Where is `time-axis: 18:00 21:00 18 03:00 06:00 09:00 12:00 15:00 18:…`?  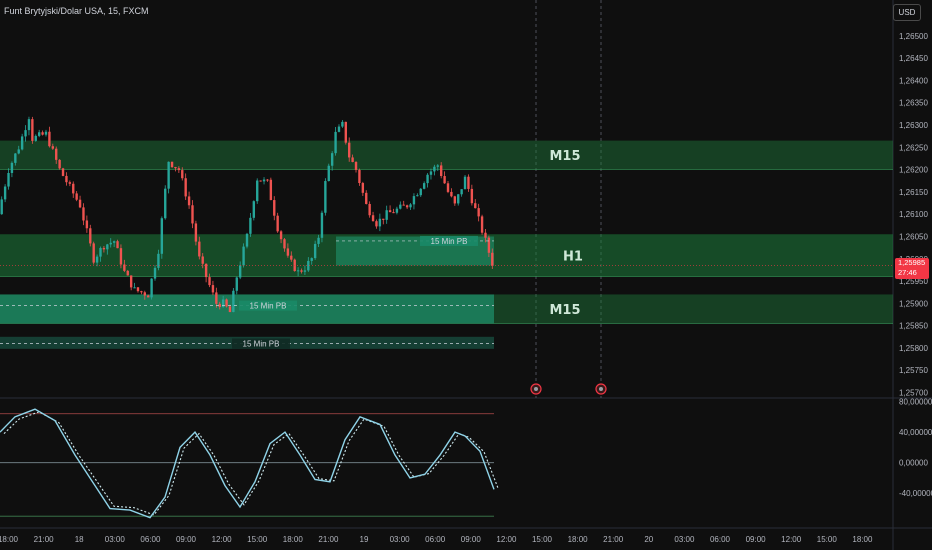
time-axis: 18:00 21:00 18 03:00 06:00 09:00 12:00 15:00 18:… is located at coordinates (436, 539).